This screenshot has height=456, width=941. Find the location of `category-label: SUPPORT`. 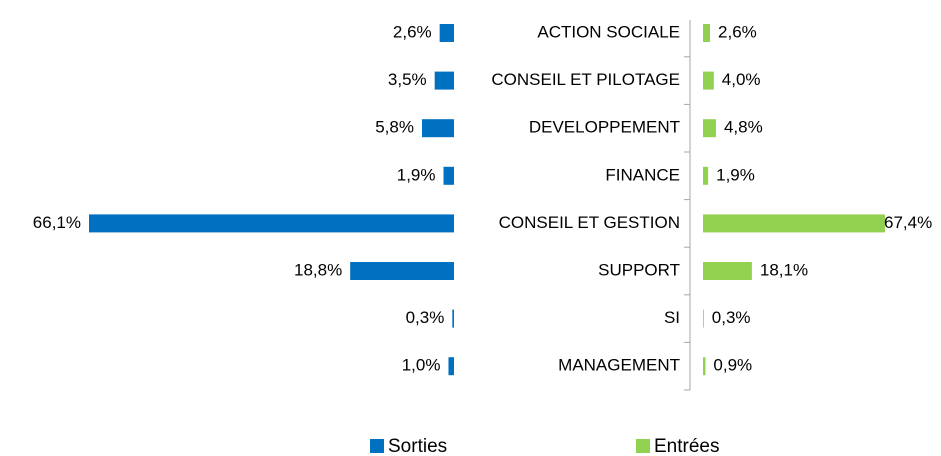

category-label: SUPPORT is located at coordinates (639, 269).